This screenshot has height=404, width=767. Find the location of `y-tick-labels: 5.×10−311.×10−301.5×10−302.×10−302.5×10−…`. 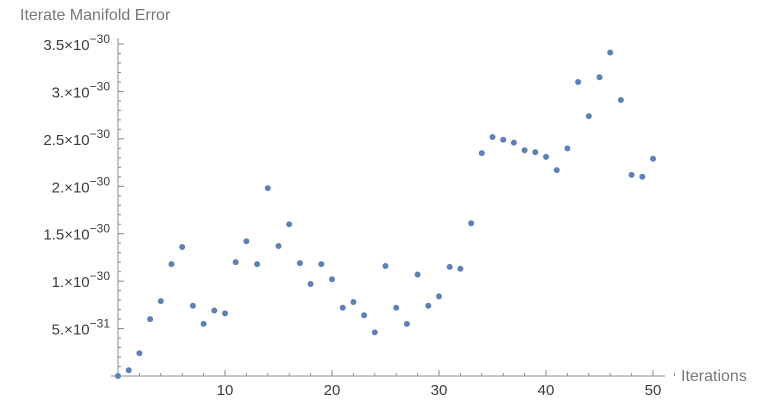

y-tick-labels: 5.×10−311.×10−301.5×10−302.×10−302.5×10−… is located at coordinates (76, 185).